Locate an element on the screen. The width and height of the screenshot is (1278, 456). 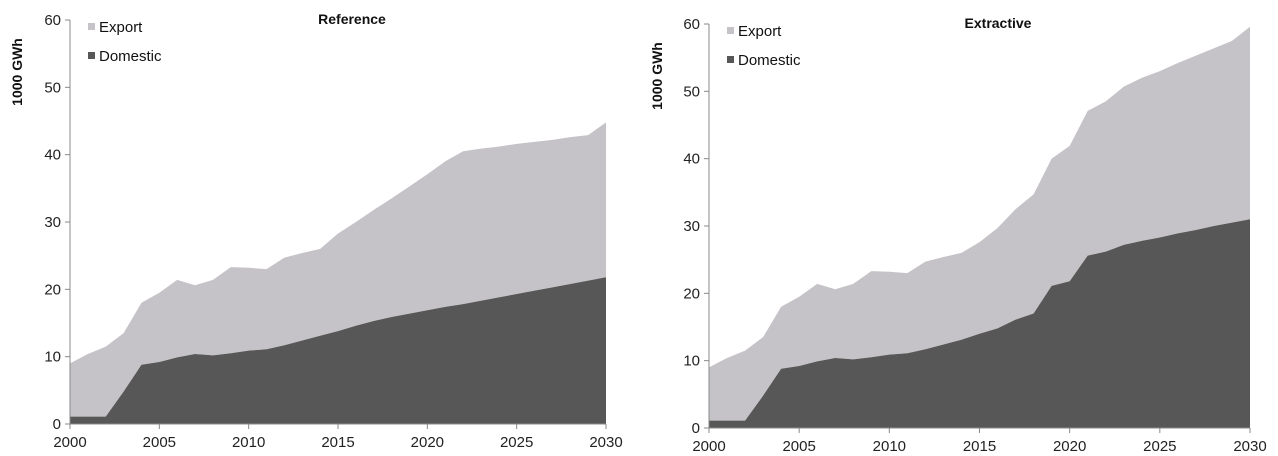
domestic-area is located at coordinates (338, 350).